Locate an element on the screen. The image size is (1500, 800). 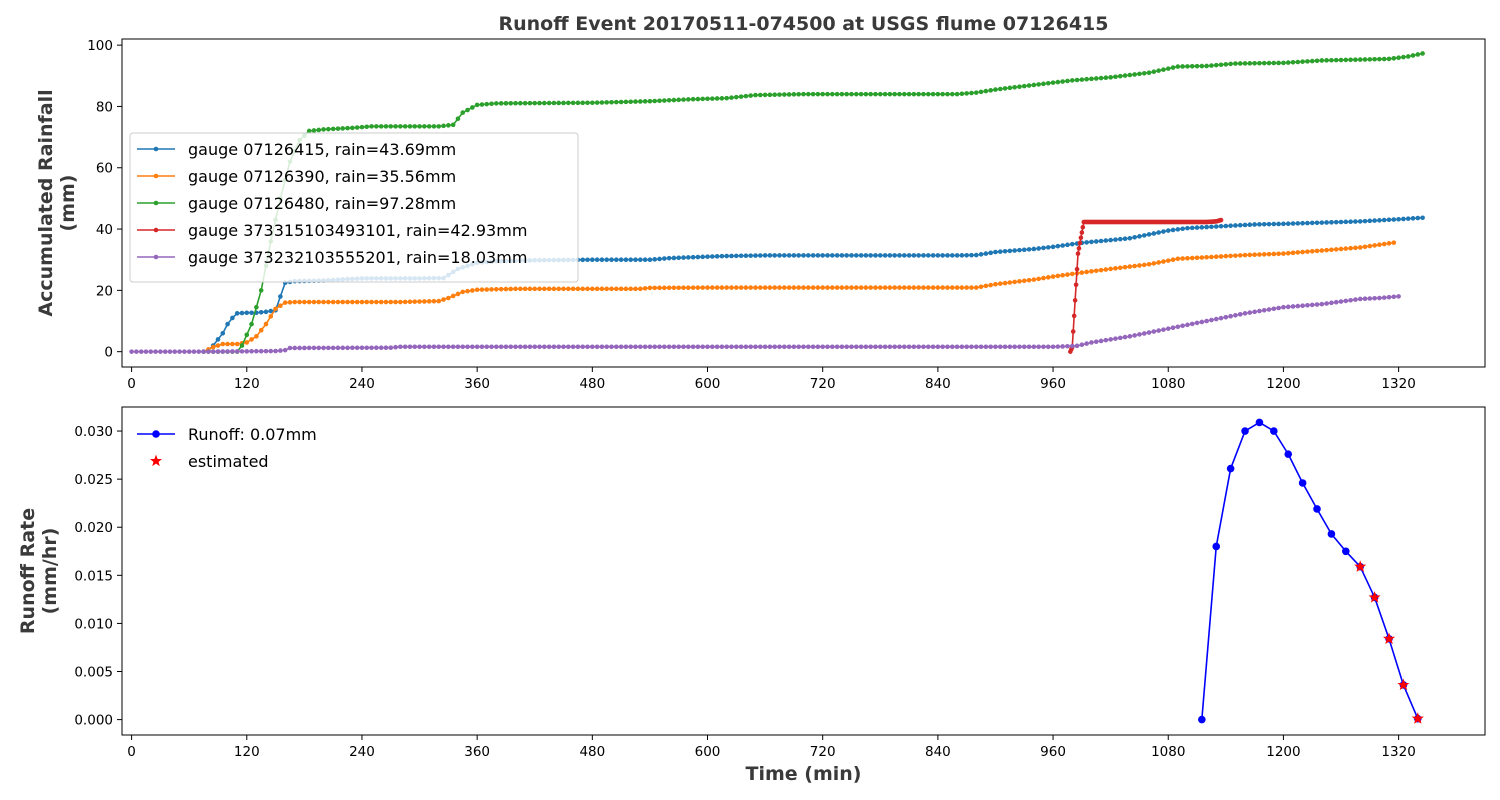
runoff-y-tick-label: 0.005 is located at coordinates (93, 673).